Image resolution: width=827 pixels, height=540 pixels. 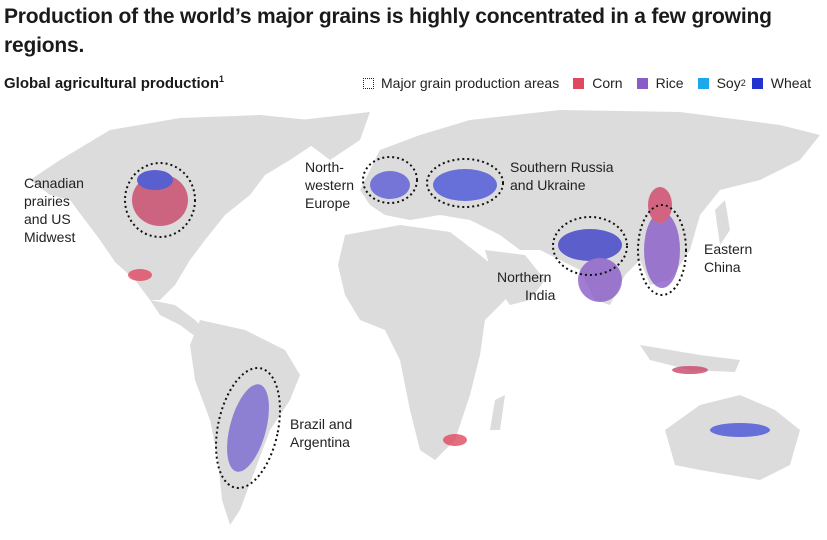 I want to click on label-line: Europe, so click(x=328, y=203).